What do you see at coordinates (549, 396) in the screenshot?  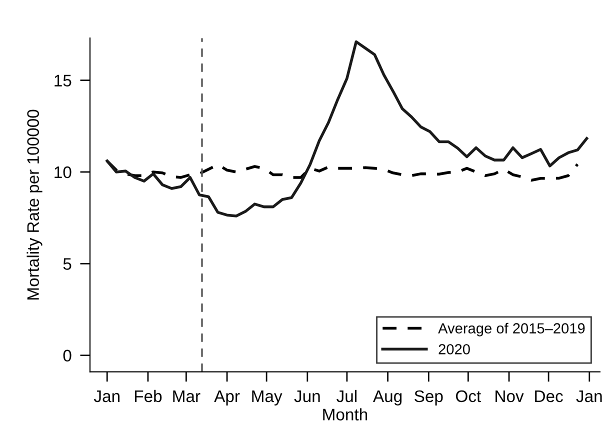 I see `x-tick-label: Dec` at bounding box center [549, 396].